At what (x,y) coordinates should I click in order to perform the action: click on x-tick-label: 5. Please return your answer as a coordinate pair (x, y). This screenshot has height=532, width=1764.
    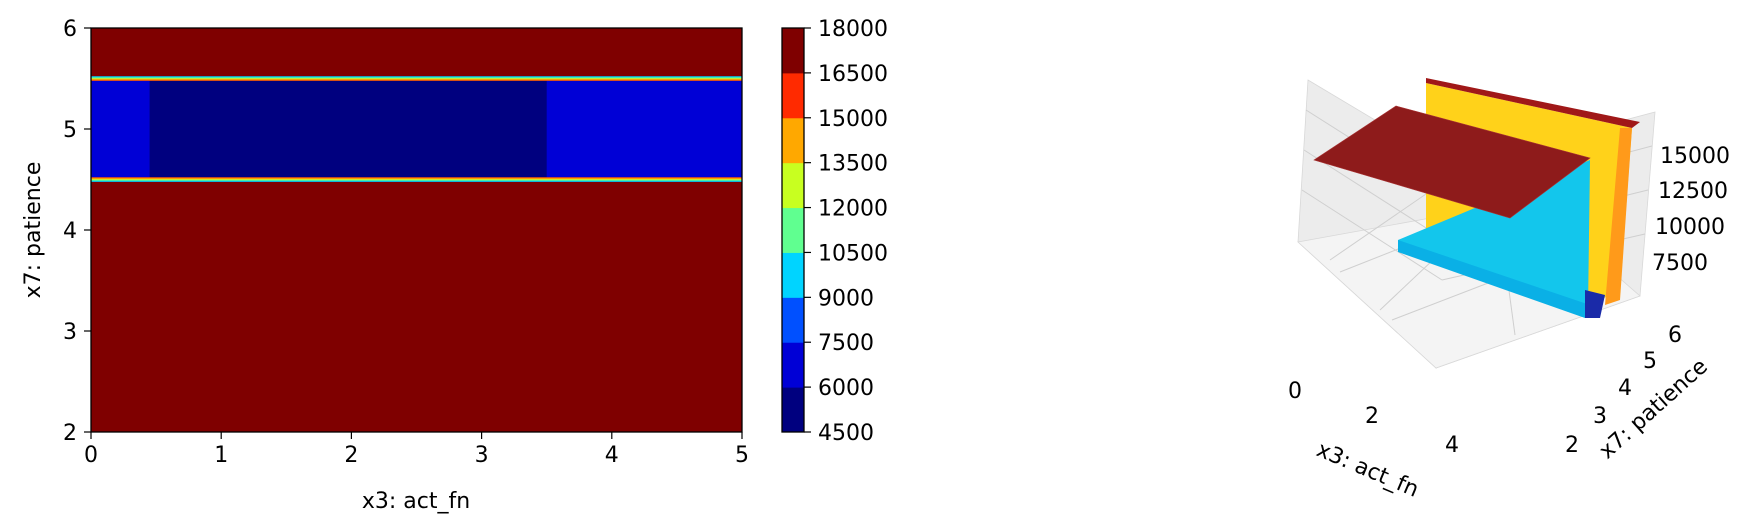
    Looking at the image, I should click on (742, 455).